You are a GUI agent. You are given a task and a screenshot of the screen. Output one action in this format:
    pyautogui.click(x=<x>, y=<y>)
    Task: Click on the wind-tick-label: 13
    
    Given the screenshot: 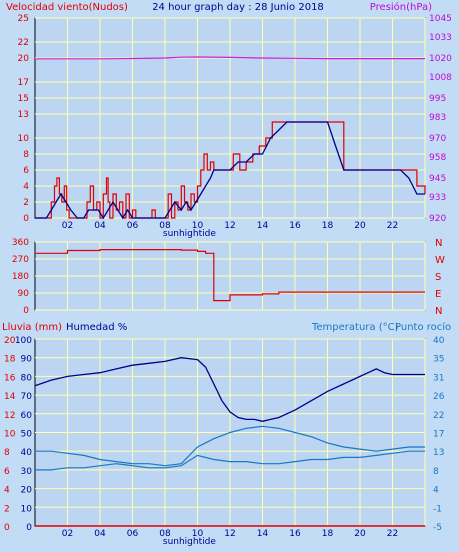 What is the action you would take?
    pyautogui.click(x=23, y=115)
    